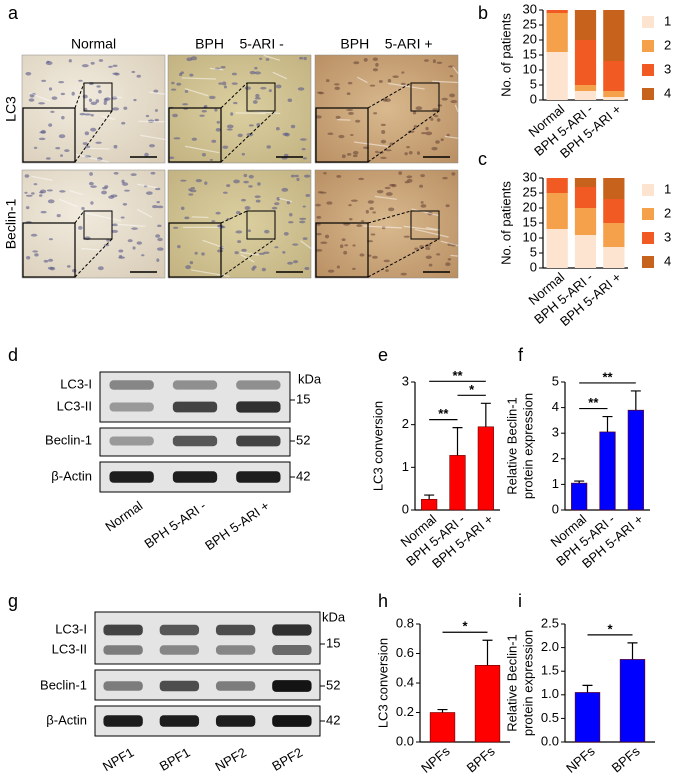 The height and width of the screenshot is (782, 685). I want to click on panel-label: c, so click(482, 159).